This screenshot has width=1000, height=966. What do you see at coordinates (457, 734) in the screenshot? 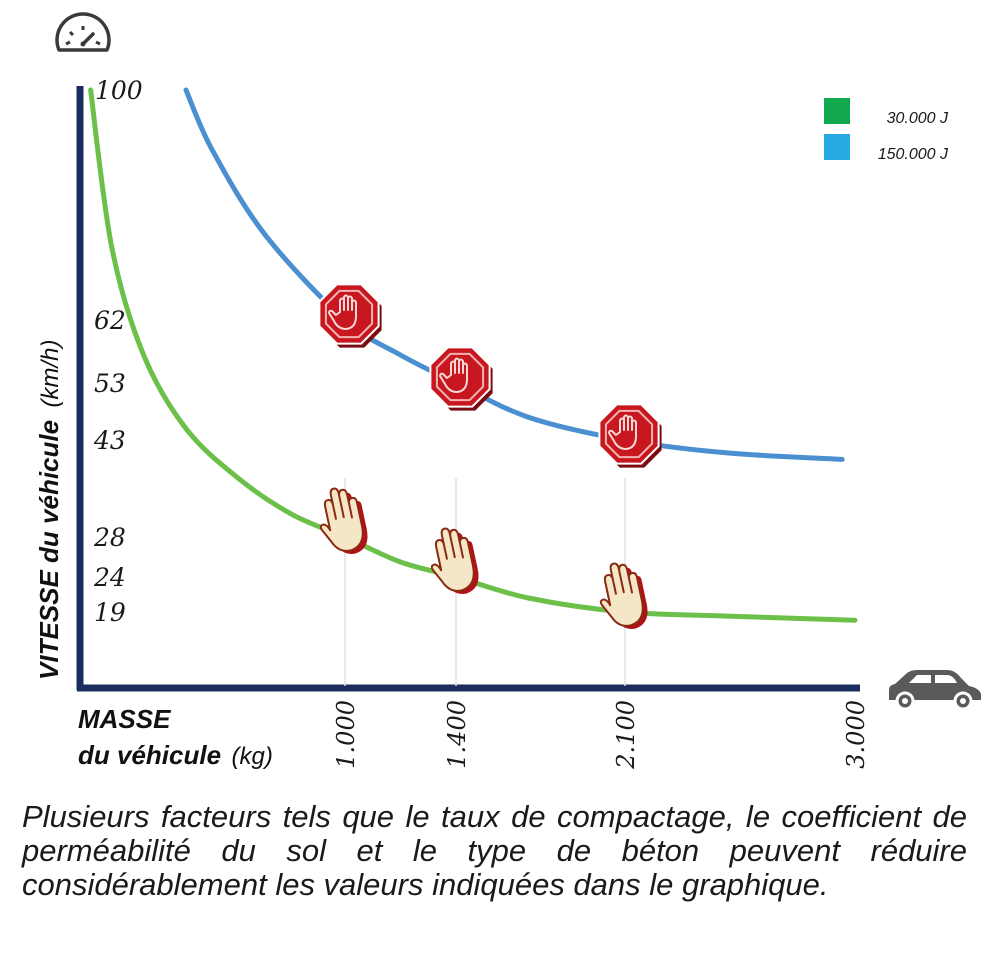
I see `x-tick-label: 1.400` at bounding box center [457, 734].